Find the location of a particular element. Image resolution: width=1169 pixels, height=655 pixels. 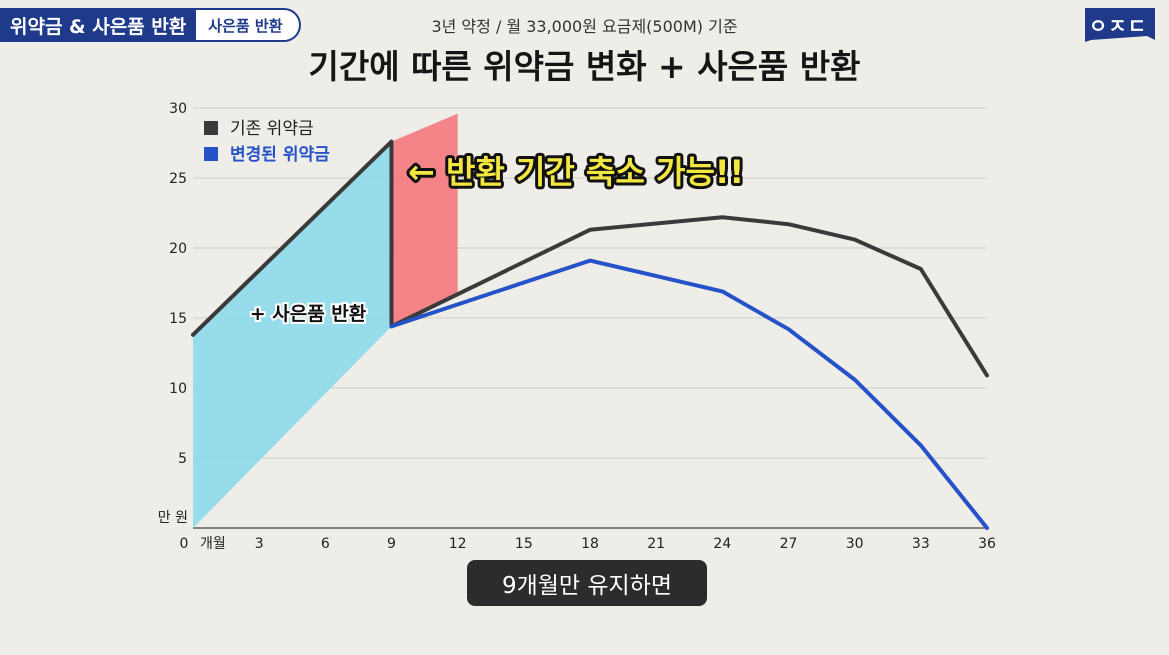

x-axis-unit-label: 개월 is located at coordinates (213, 544).